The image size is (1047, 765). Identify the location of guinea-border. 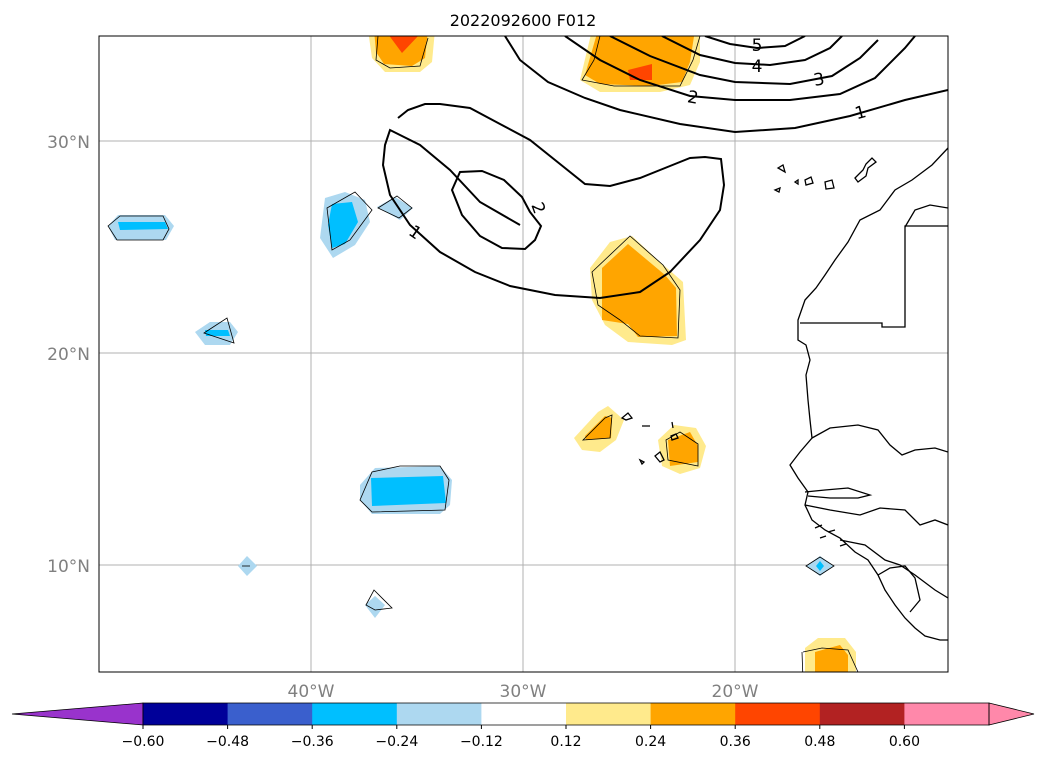
(876, 515).